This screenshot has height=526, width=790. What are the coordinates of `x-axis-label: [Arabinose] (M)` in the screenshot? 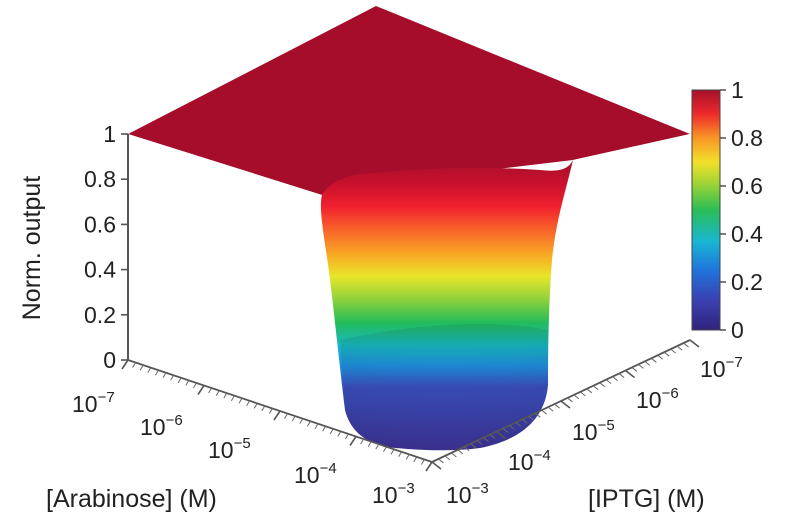 It's located at (131, 499).